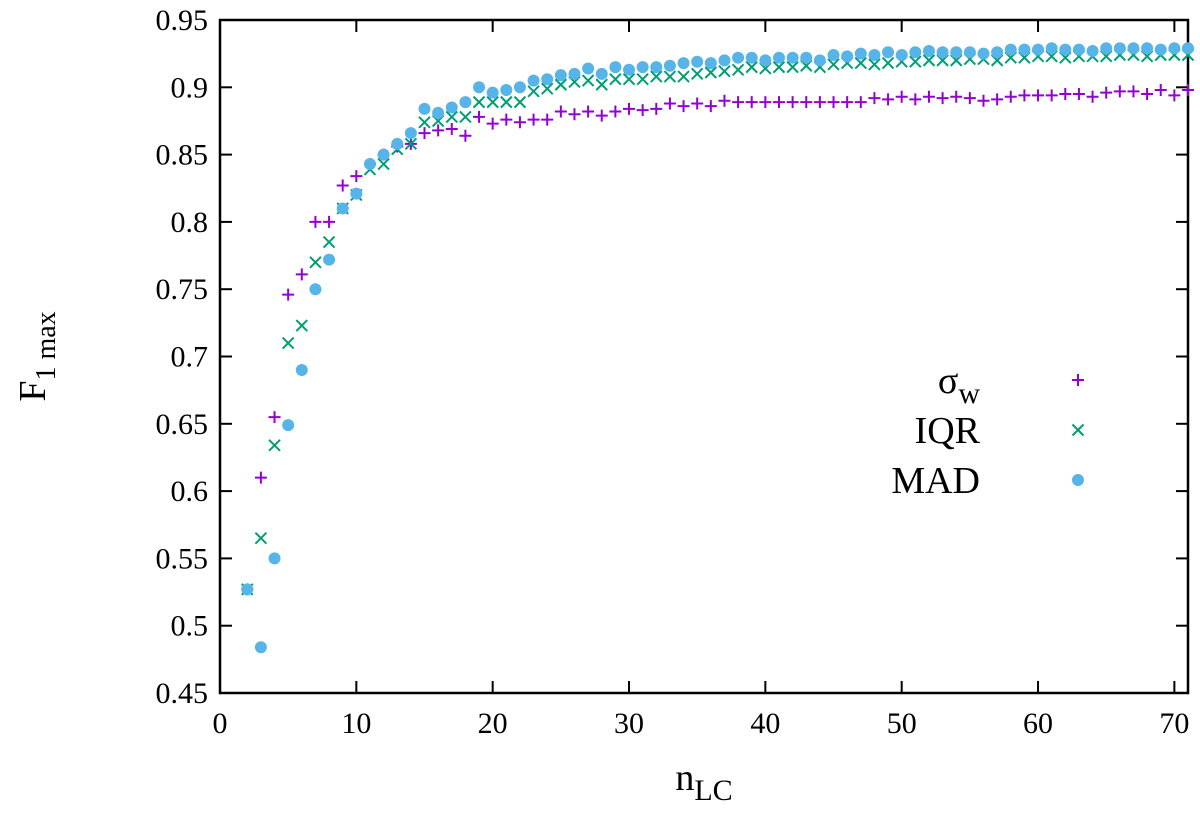 Image resolution: width=1200 pixels, height=829 pixels. I want to click on y-tick-label: 0.45, so click(182, 693).